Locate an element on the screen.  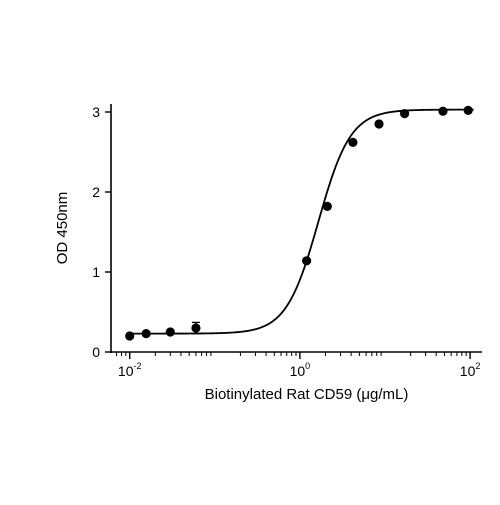
y-axis-label: OD 450nm is located at coordinates (62, 228).